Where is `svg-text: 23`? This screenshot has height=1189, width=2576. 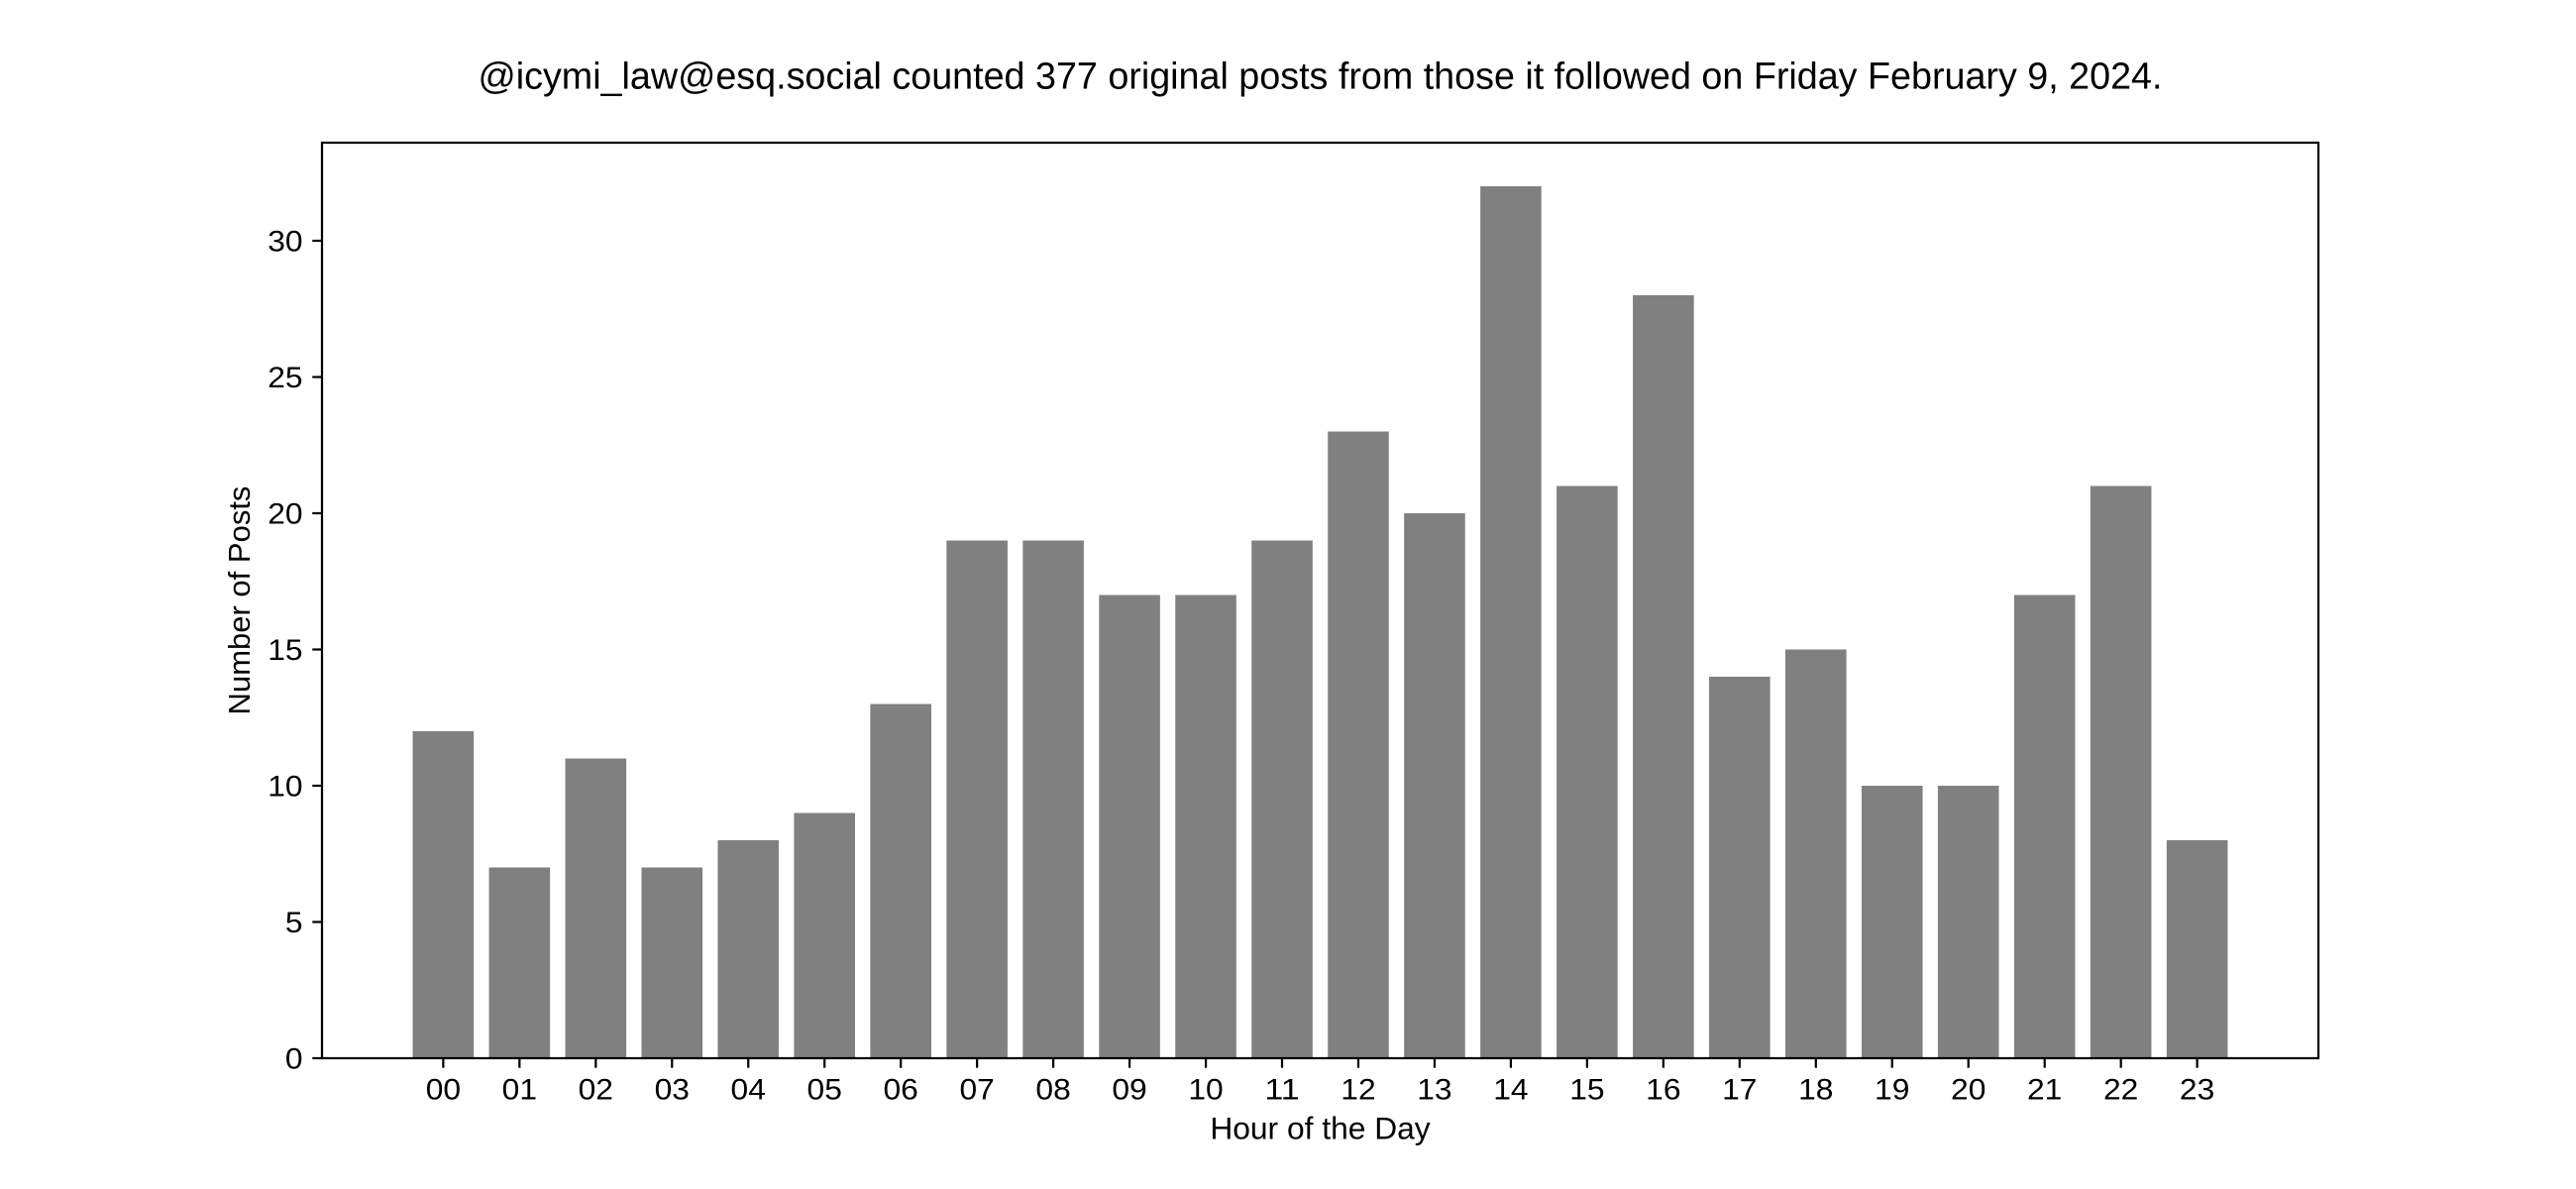 svg-text: 23 is located at coordinates (2197, 1089).